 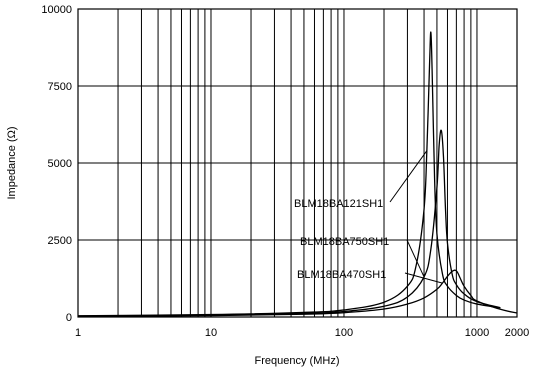 What do you see at coordinates (60, 241) in the screenshot?
I see `y-tick-label: 2500` at bounding box center [60, 241].